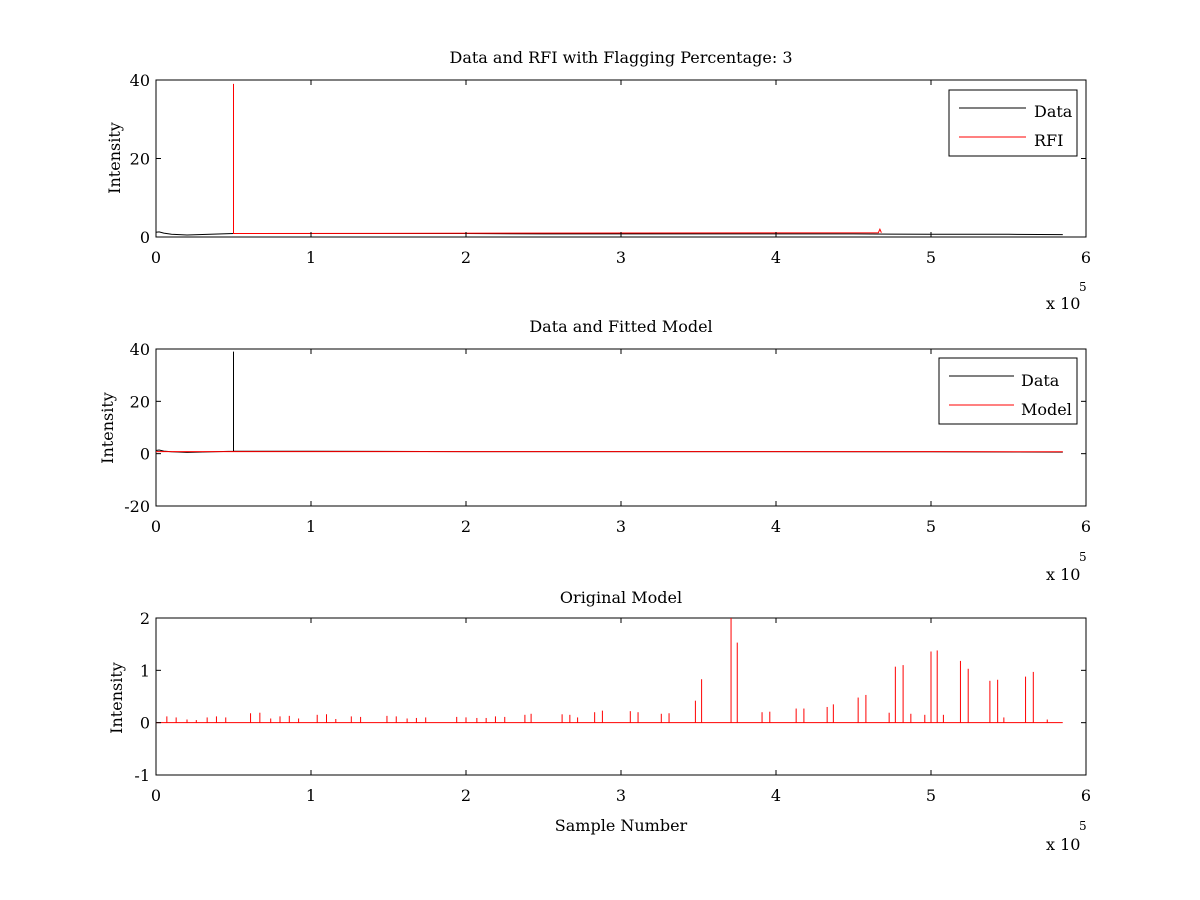  Describe the element at coordinates (107, 428) in the screenshot. I see `panel-2-ylabel: Intensity` at that location.